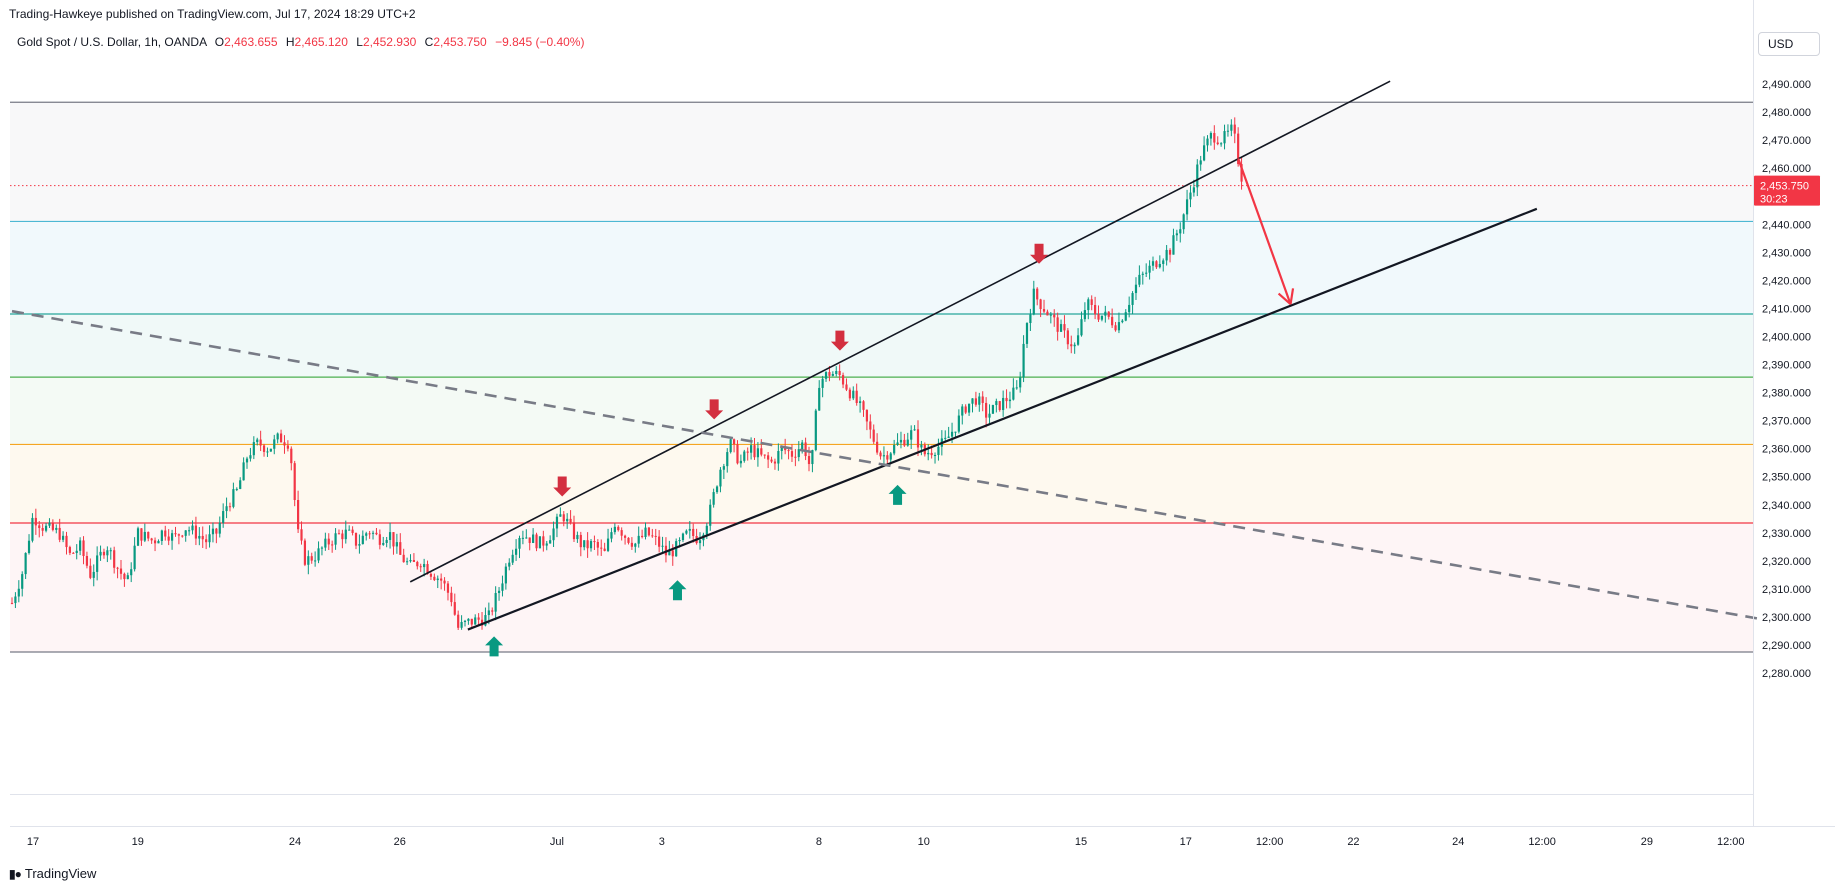 This screenshot has width=1835, height=891. I want to click on tradingview-footer: ▮● TradingView, so click(52, 873).